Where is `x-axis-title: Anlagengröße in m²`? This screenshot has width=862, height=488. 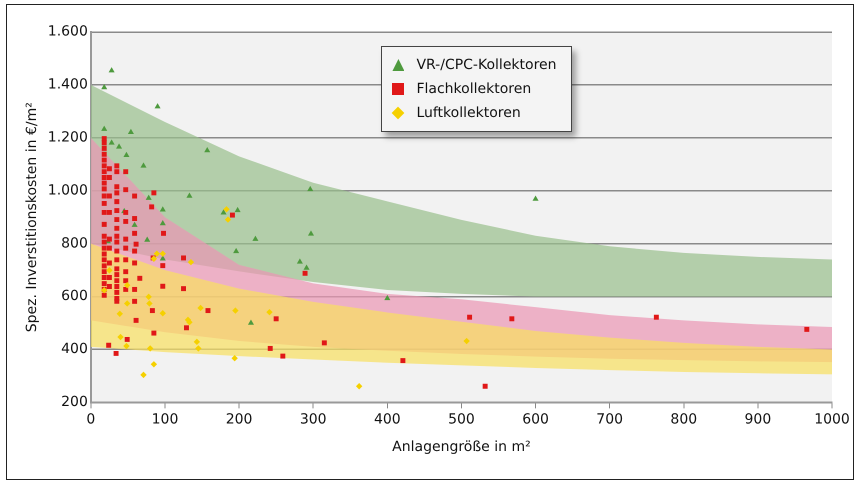 x-axis-title: Anlagengröße in m² is located at coordinates (461, 447).